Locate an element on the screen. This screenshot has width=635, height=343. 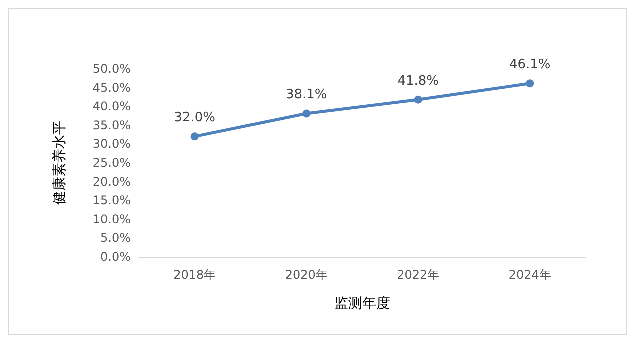
x-tick-label: 2018年 is located at coordinates (195, 275).